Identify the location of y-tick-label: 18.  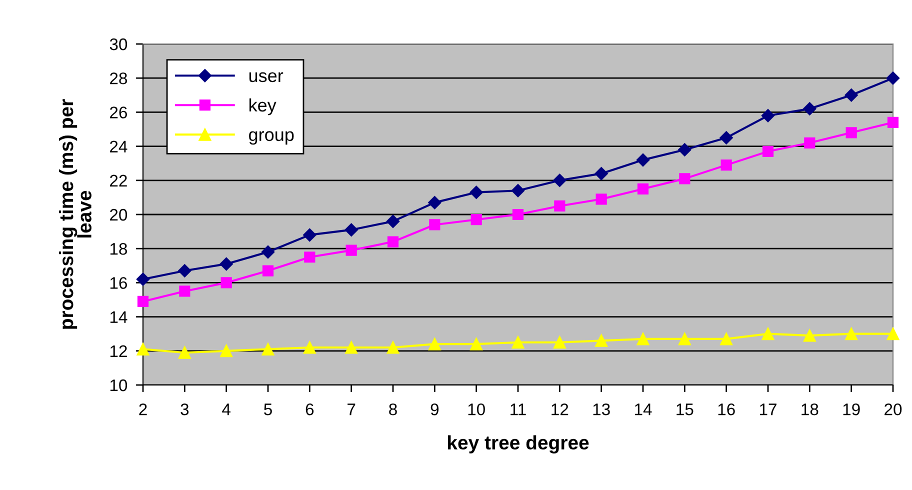
(118, 249).